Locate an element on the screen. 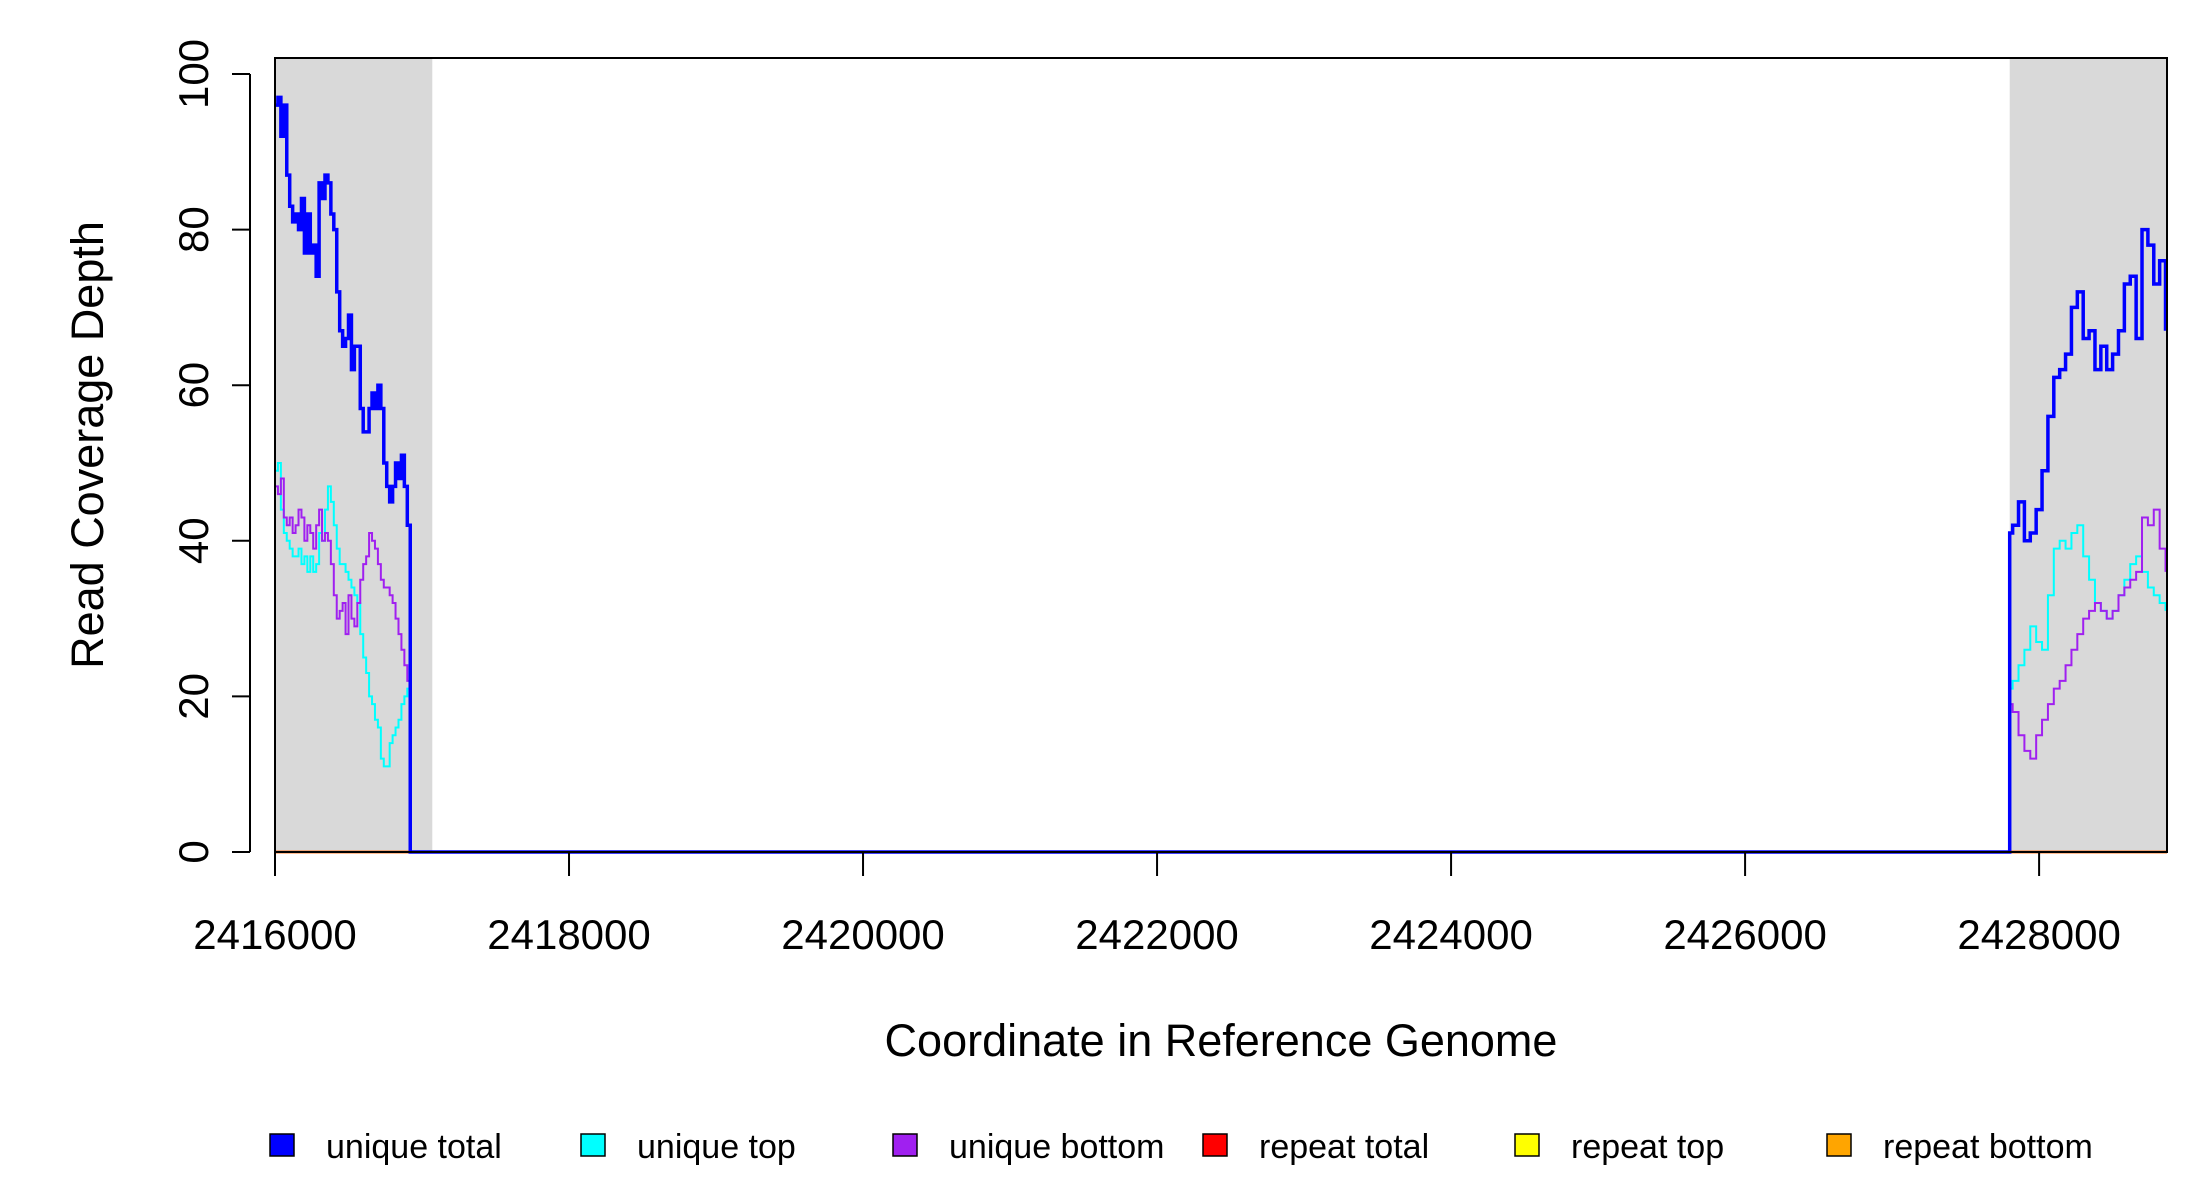 The height and width of the screenshot is (1200, 2200). y-tick-label: 80 is located at coordinates (193, 229).